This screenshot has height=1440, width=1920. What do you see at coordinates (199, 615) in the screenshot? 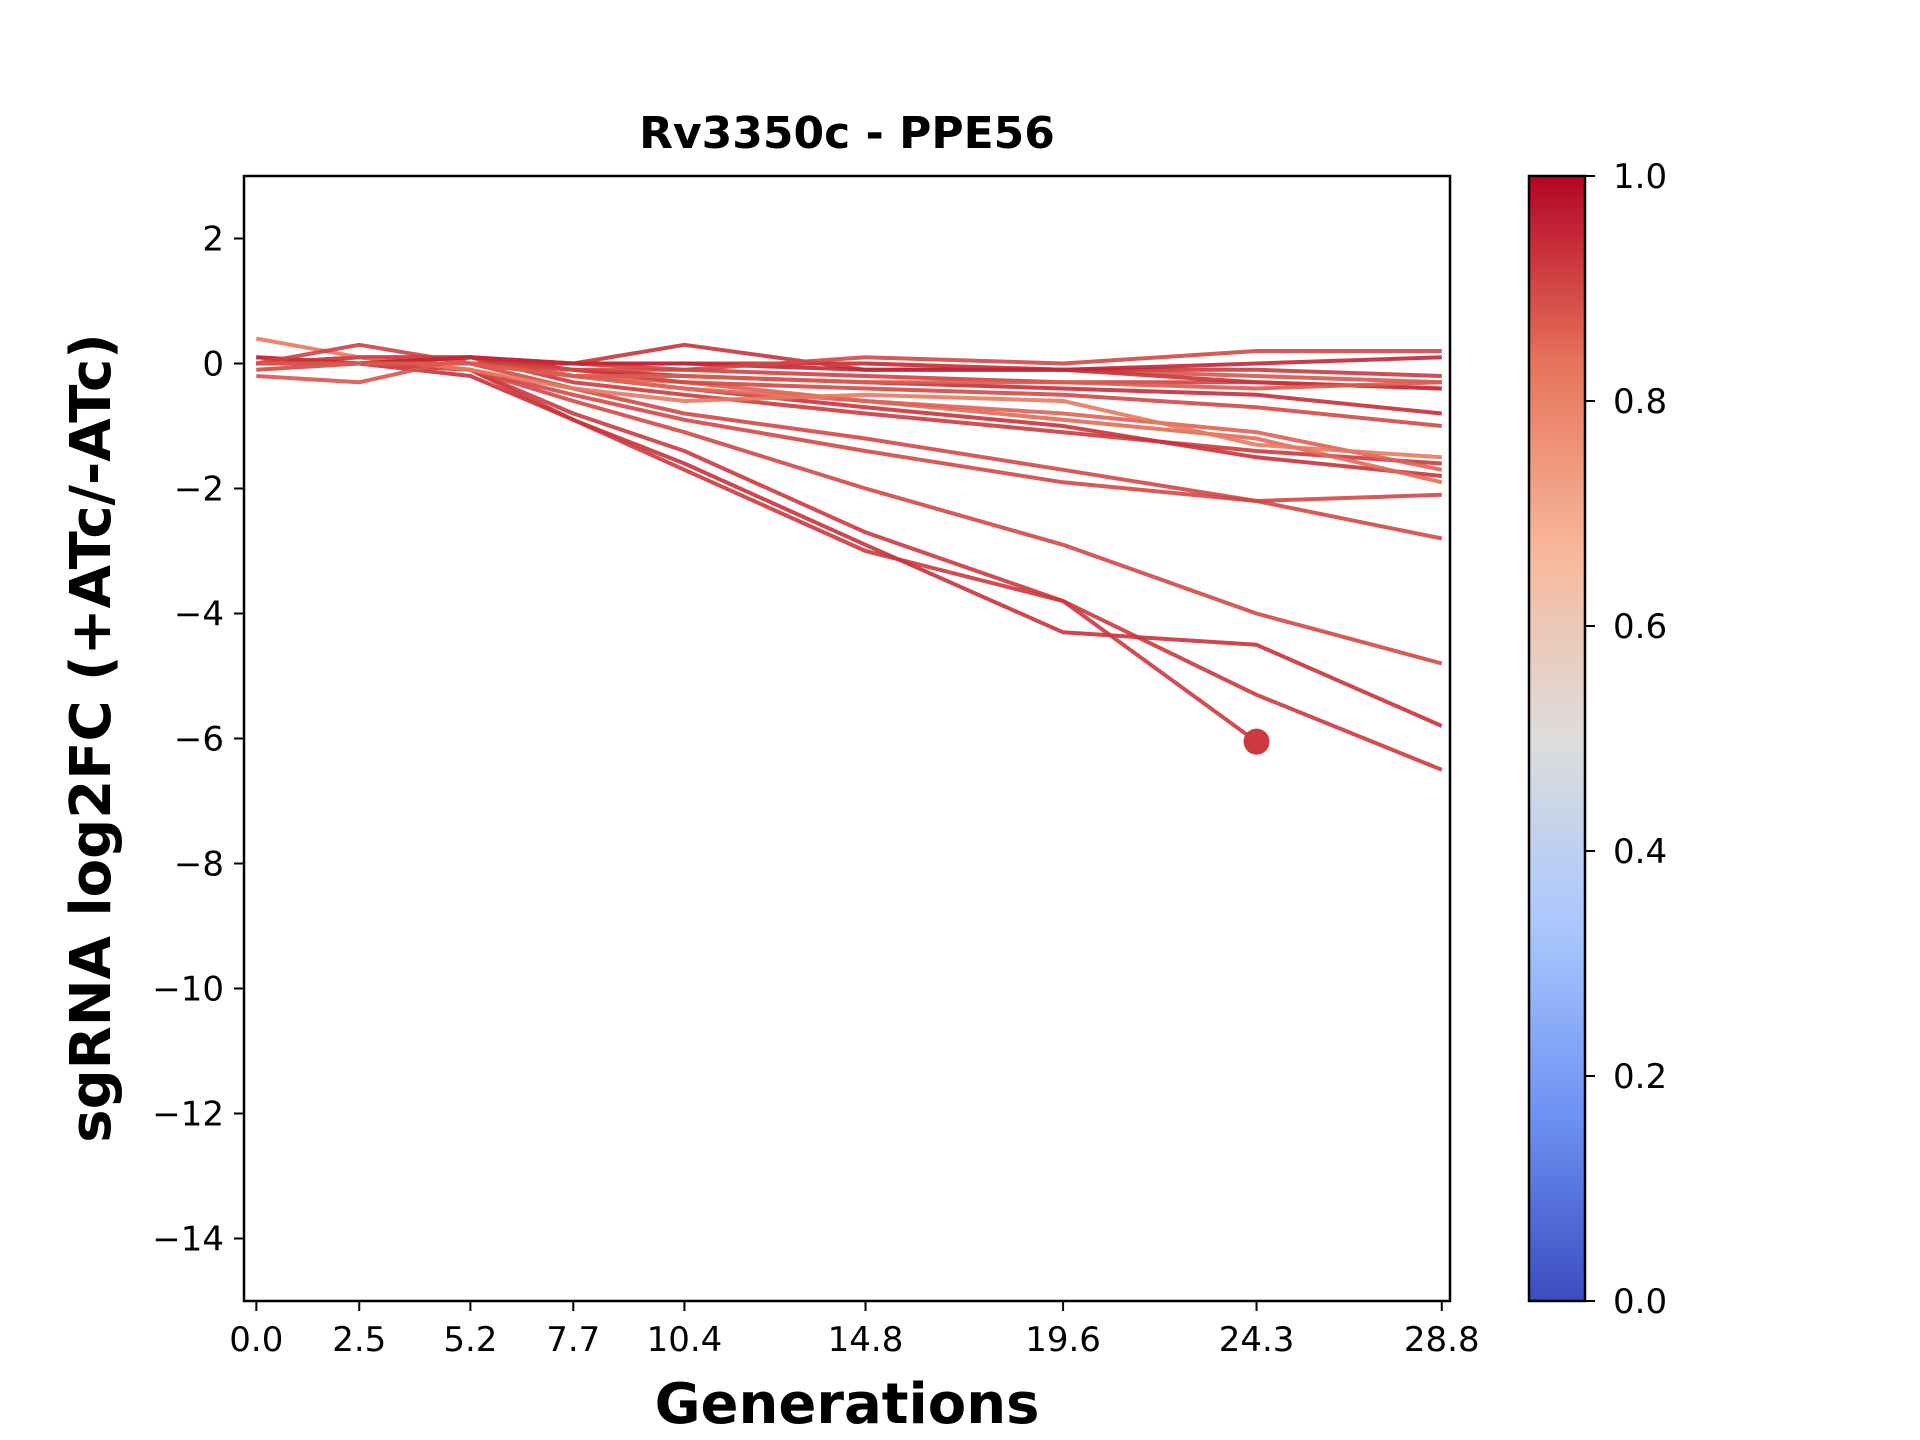
I see `y-tick-label: −4` at bounding box center [199, 615].